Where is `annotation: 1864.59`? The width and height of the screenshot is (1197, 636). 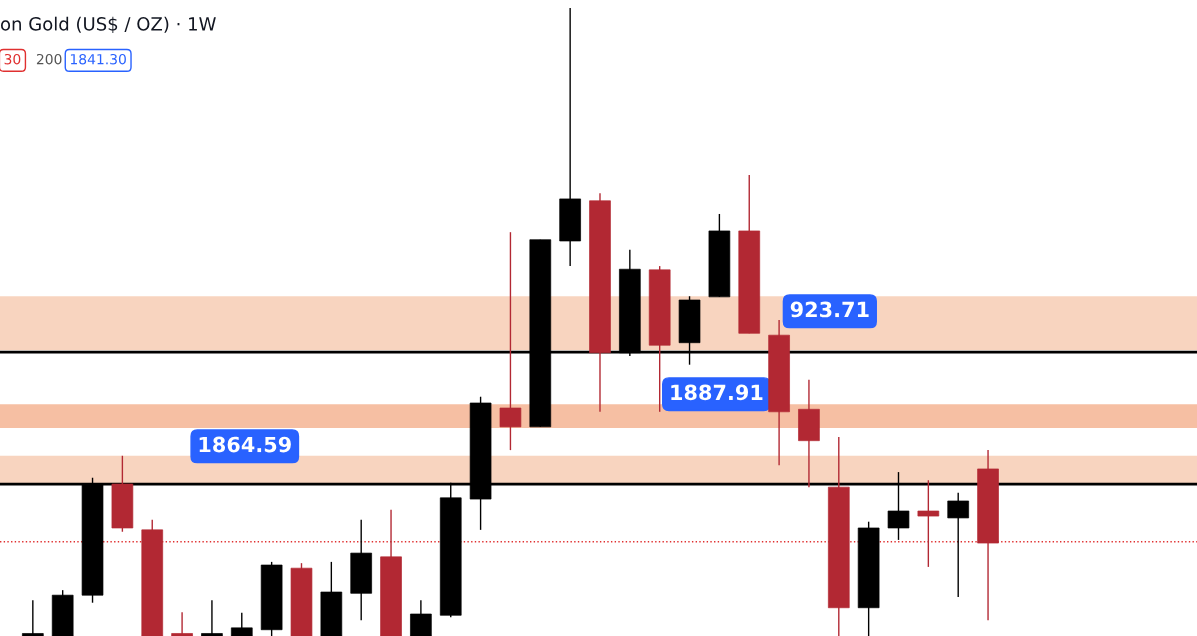 annotation: 1864.59 is located at coordinates (245, 444).